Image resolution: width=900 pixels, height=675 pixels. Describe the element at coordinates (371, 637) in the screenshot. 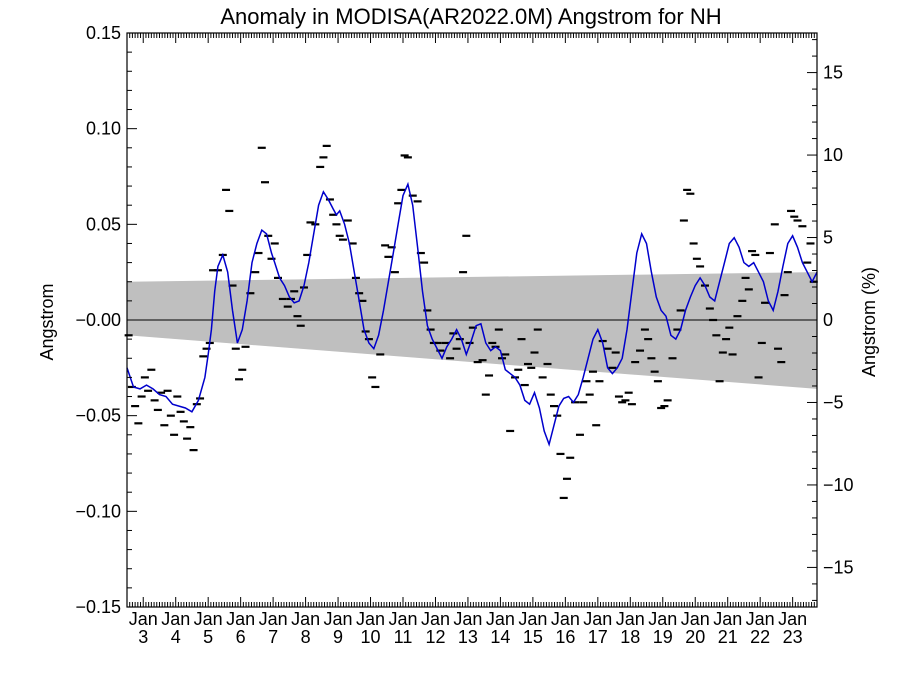

I see `x-tick-year-label: 10` at that location.